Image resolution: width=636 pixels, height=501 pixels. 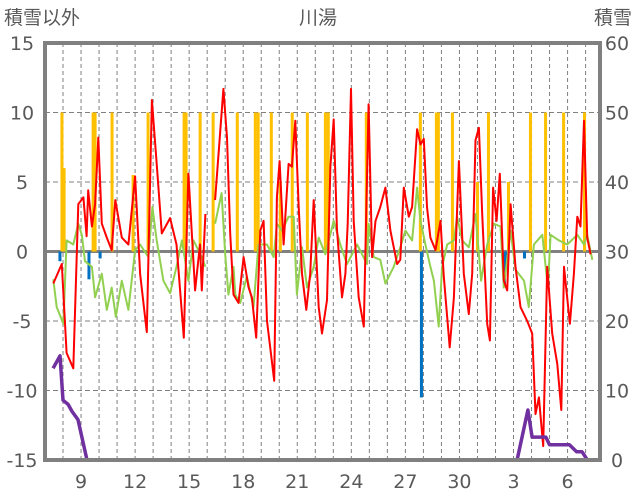 I want to click on left-tick-label: -15, so click(x=21, y=461).